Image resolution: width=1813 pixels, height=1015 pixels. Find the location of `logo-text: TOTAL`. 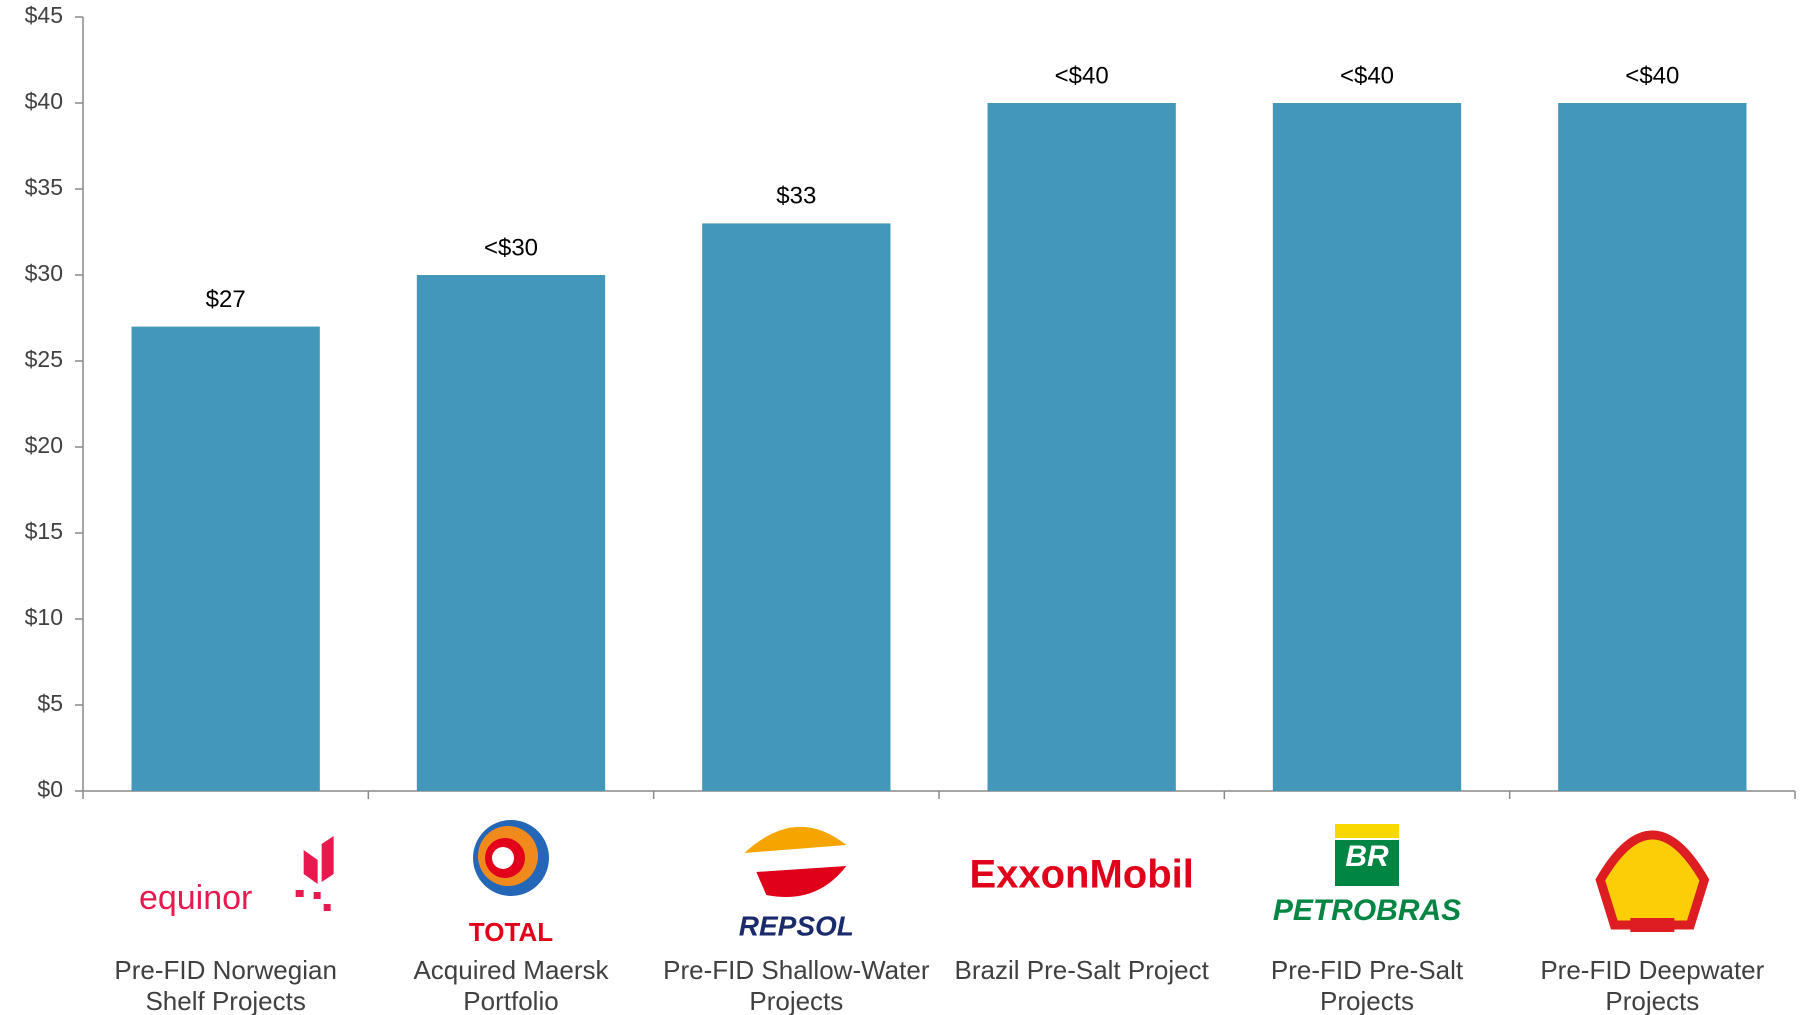

logo-text: TOTAL is located at coordinates (511, 932).